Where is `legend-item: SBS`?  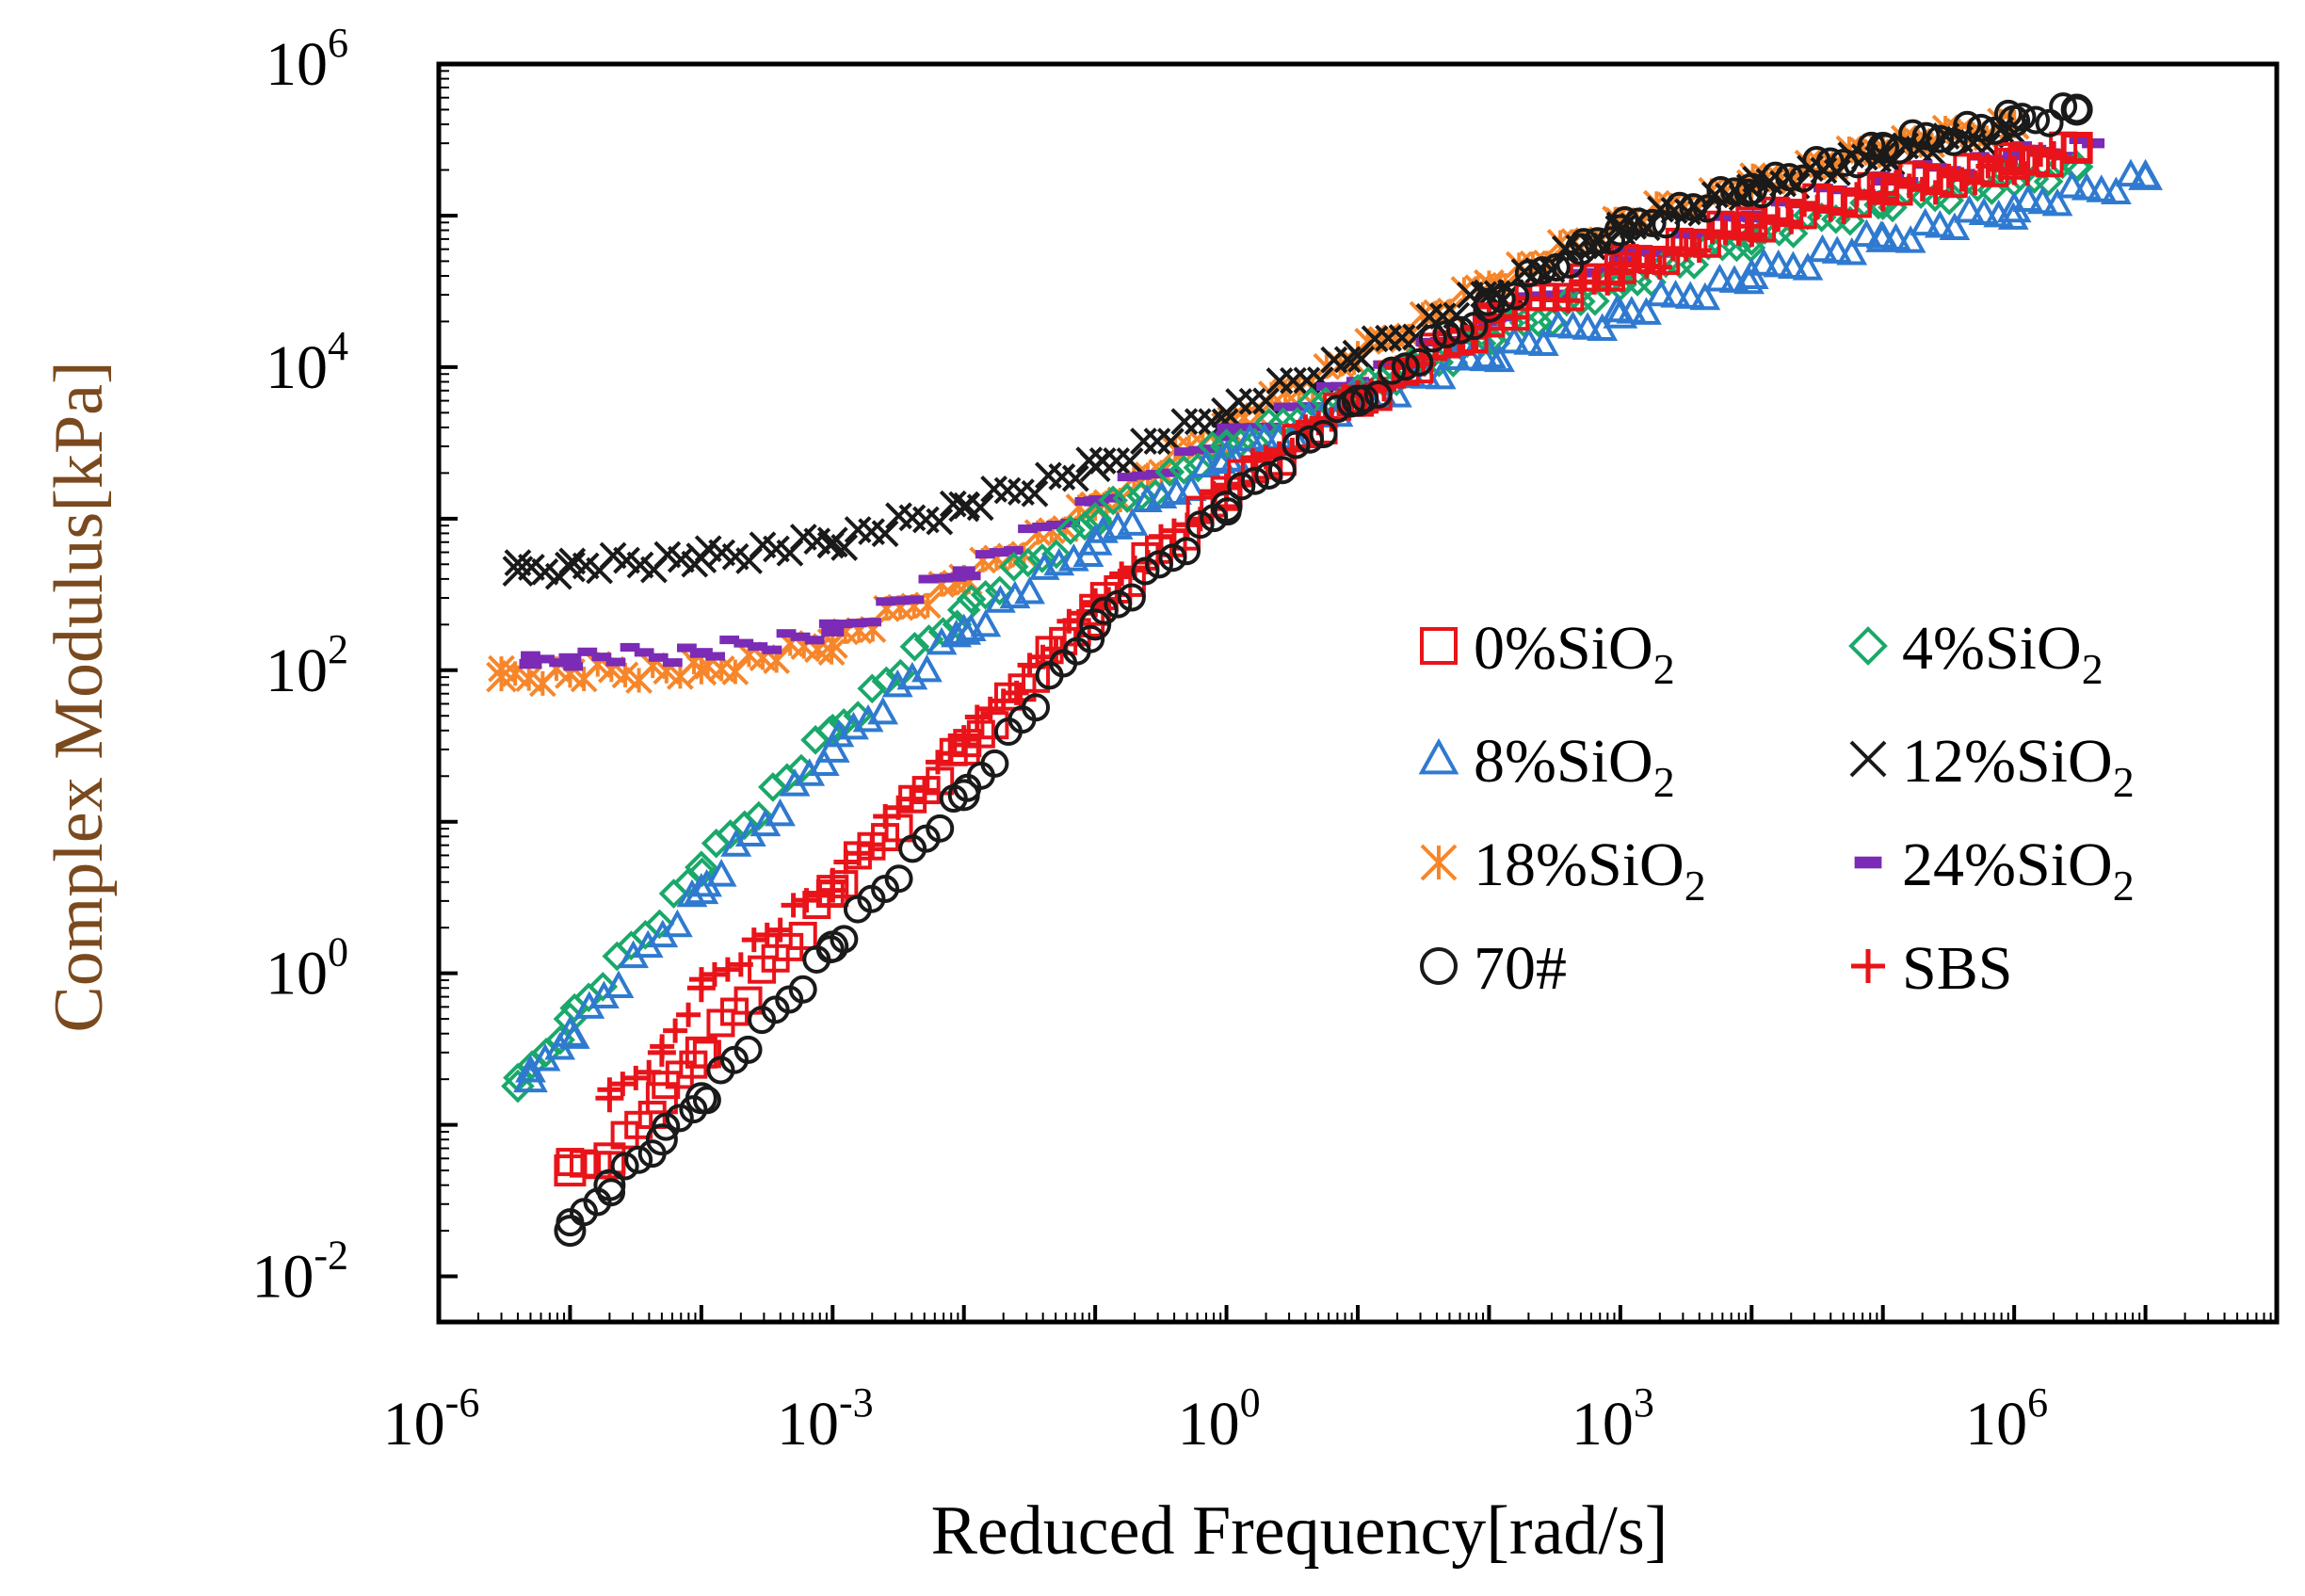
legend-item: SBS is located at coordinates (1932, 969).